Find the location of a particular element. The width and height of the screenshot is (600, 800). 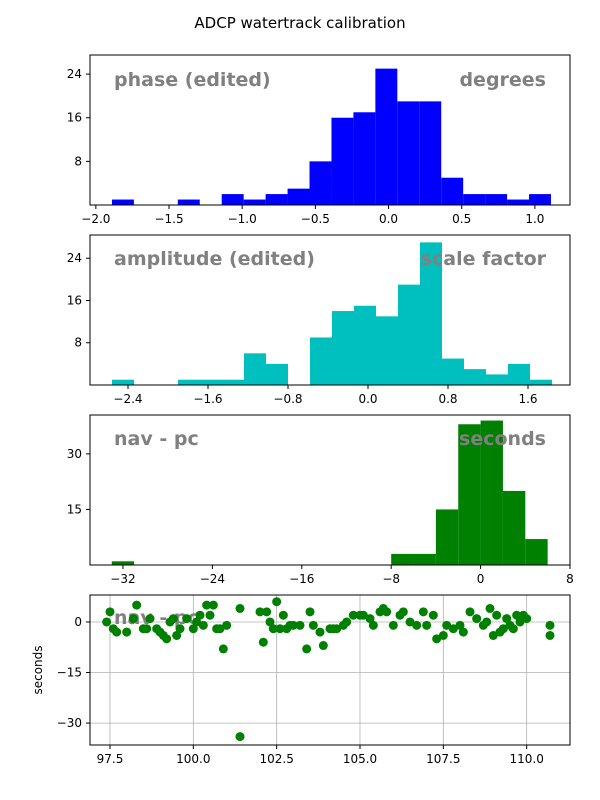

y-tick-label: −15 is located at coordinates (69, 673).